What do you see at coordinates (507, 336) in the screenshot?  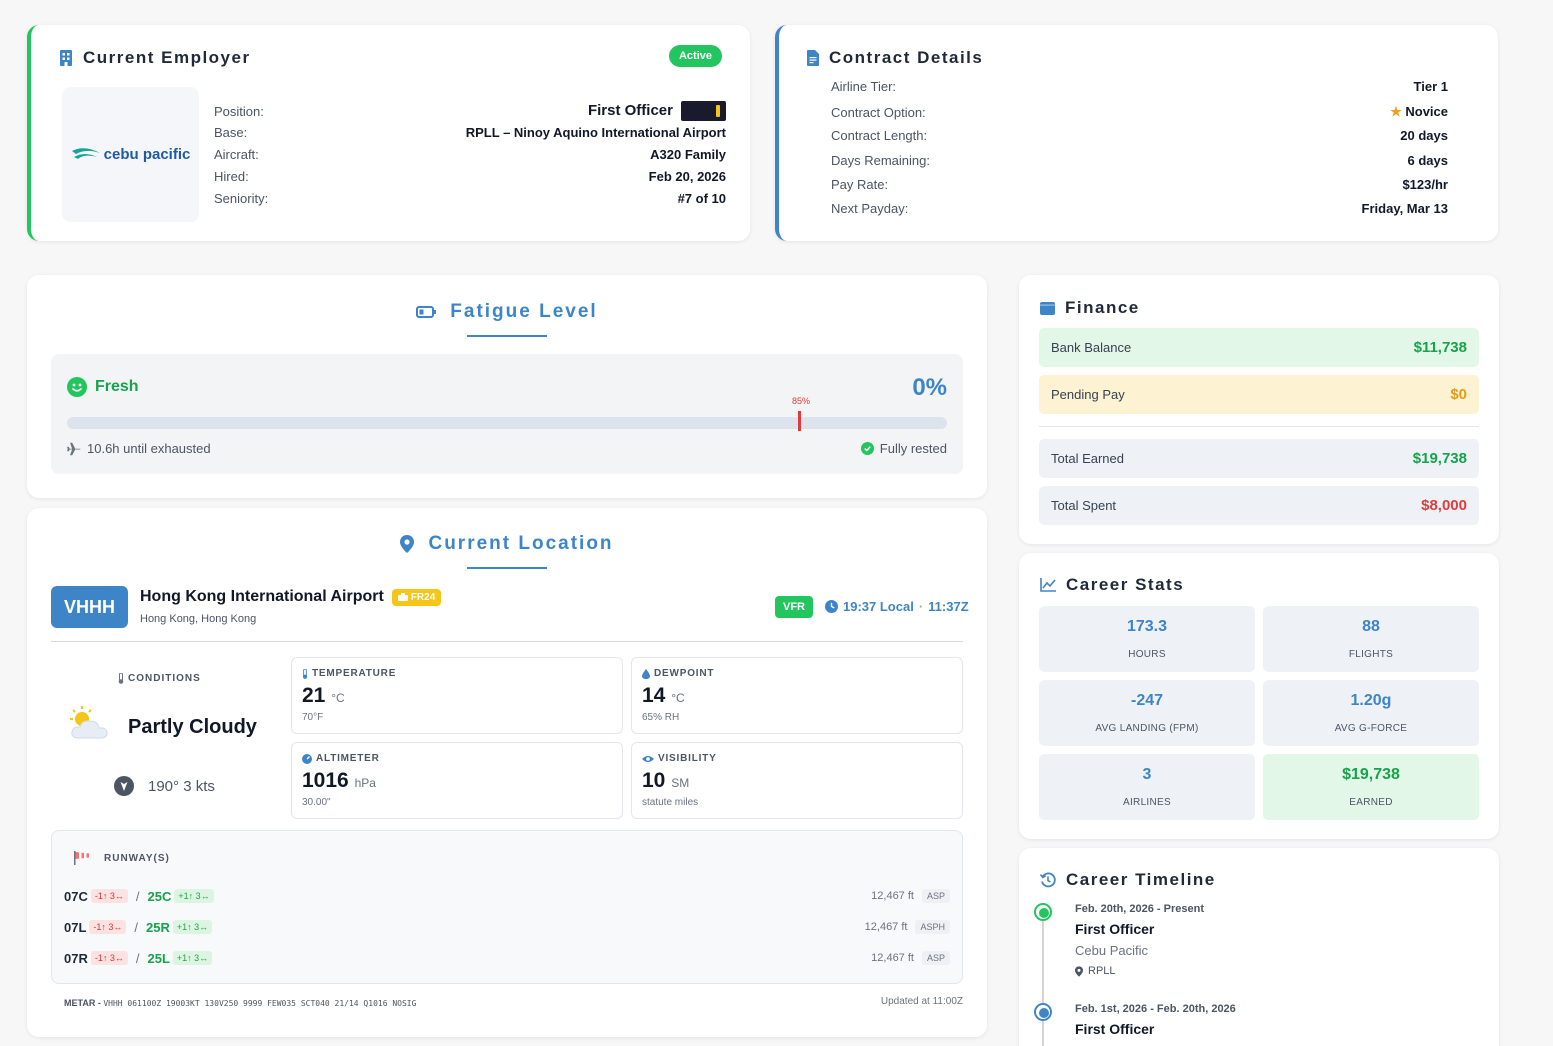 I see `title-underline` at bounding box center [507, 336].